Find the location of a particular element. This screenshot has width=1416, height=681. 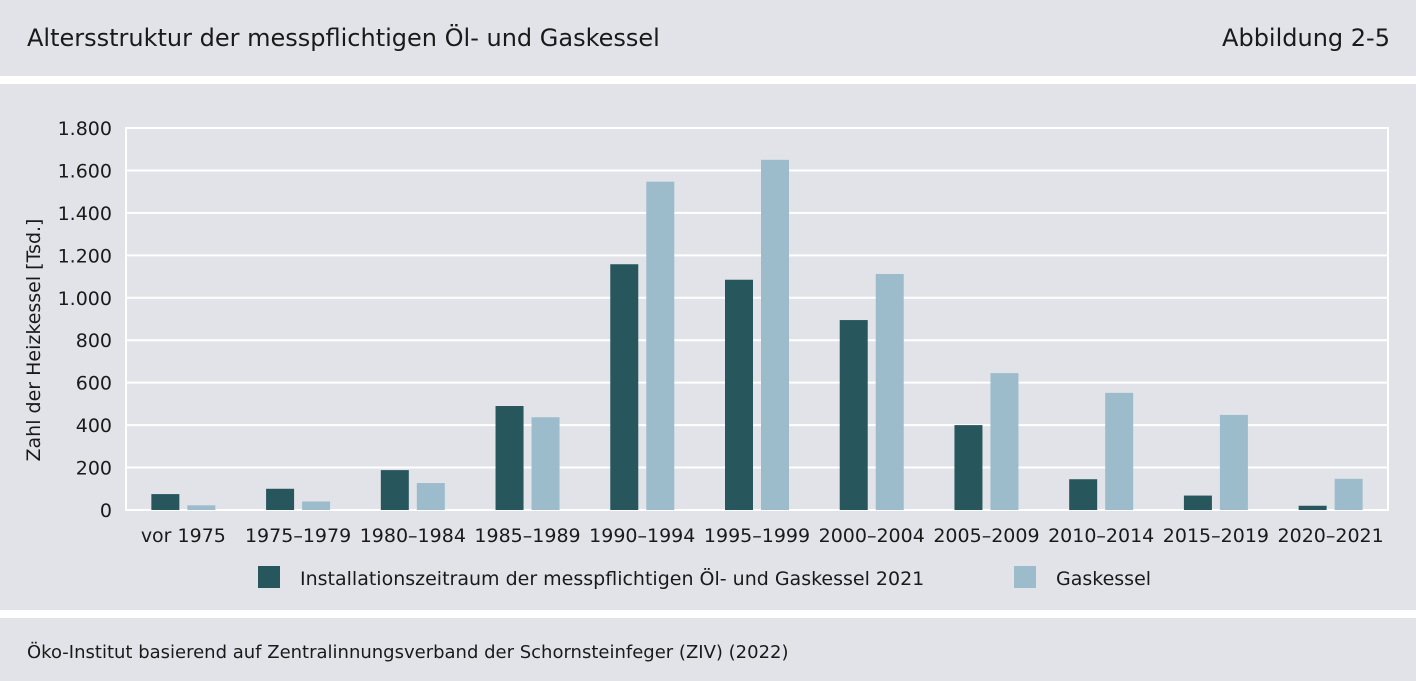

x-tick-label: 1990–1994 is located at coordinates (642, 536).